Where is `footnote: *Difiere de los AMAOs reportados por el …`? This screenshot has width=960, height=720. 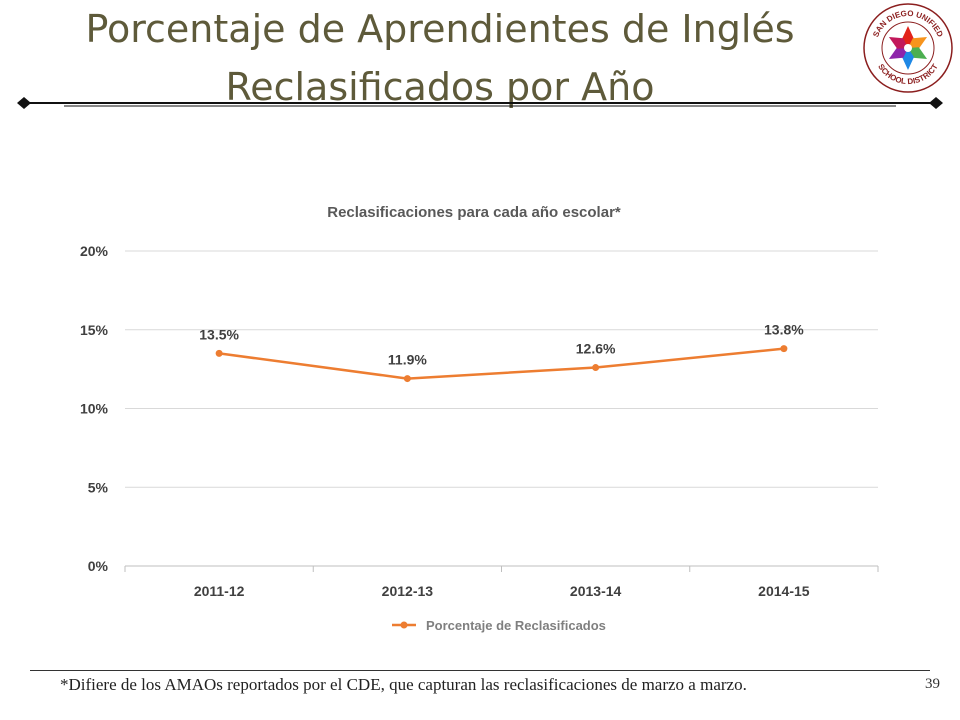 footnote: *Difiere de los AMAOs reportados por el … is located at coordinates (403, 684).